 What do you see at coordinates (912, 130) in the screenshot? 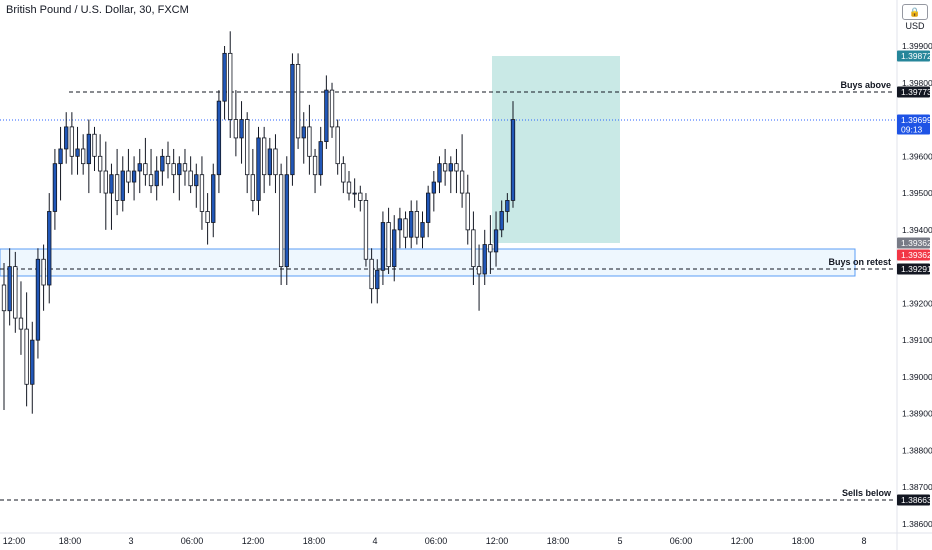
I see `countdown-label: 09:13` at bounding box center [912, 130].